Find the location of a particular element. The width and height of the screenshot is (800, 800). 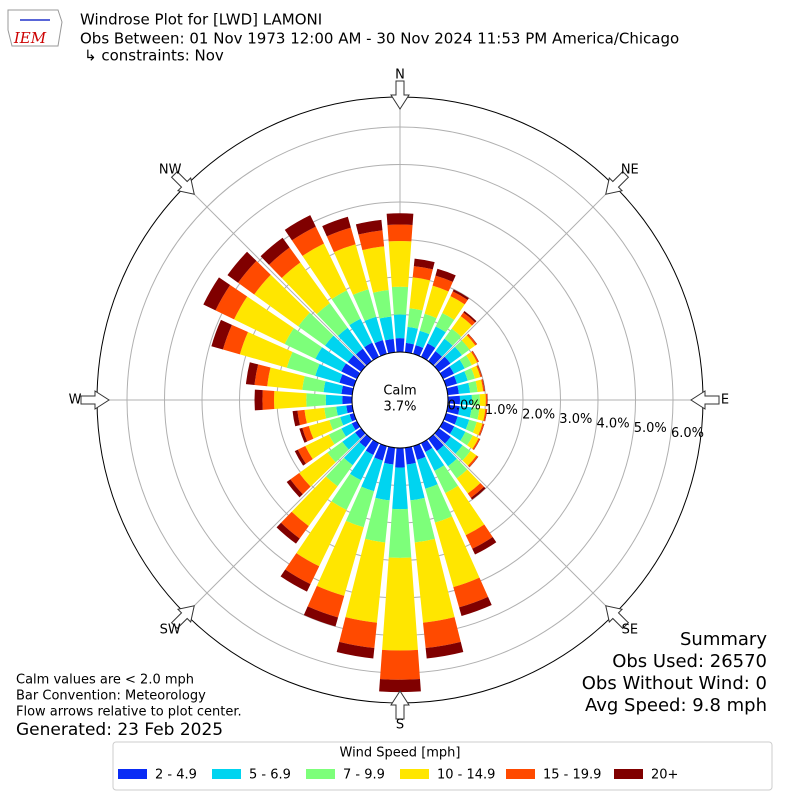

logo-outline is located at coordinates (35, 28).